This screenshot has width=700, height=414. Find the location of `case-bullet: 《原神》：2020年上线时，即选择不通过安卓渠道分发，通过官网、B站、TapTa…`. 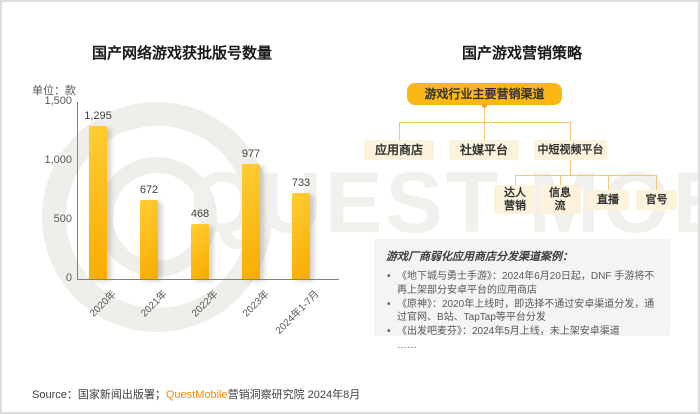

case-bullet: 《原神》：2020年上线时，即选择不通过安卓渠道分发，通过官网、B站、TapTa… is located at coordinates (522, 312).